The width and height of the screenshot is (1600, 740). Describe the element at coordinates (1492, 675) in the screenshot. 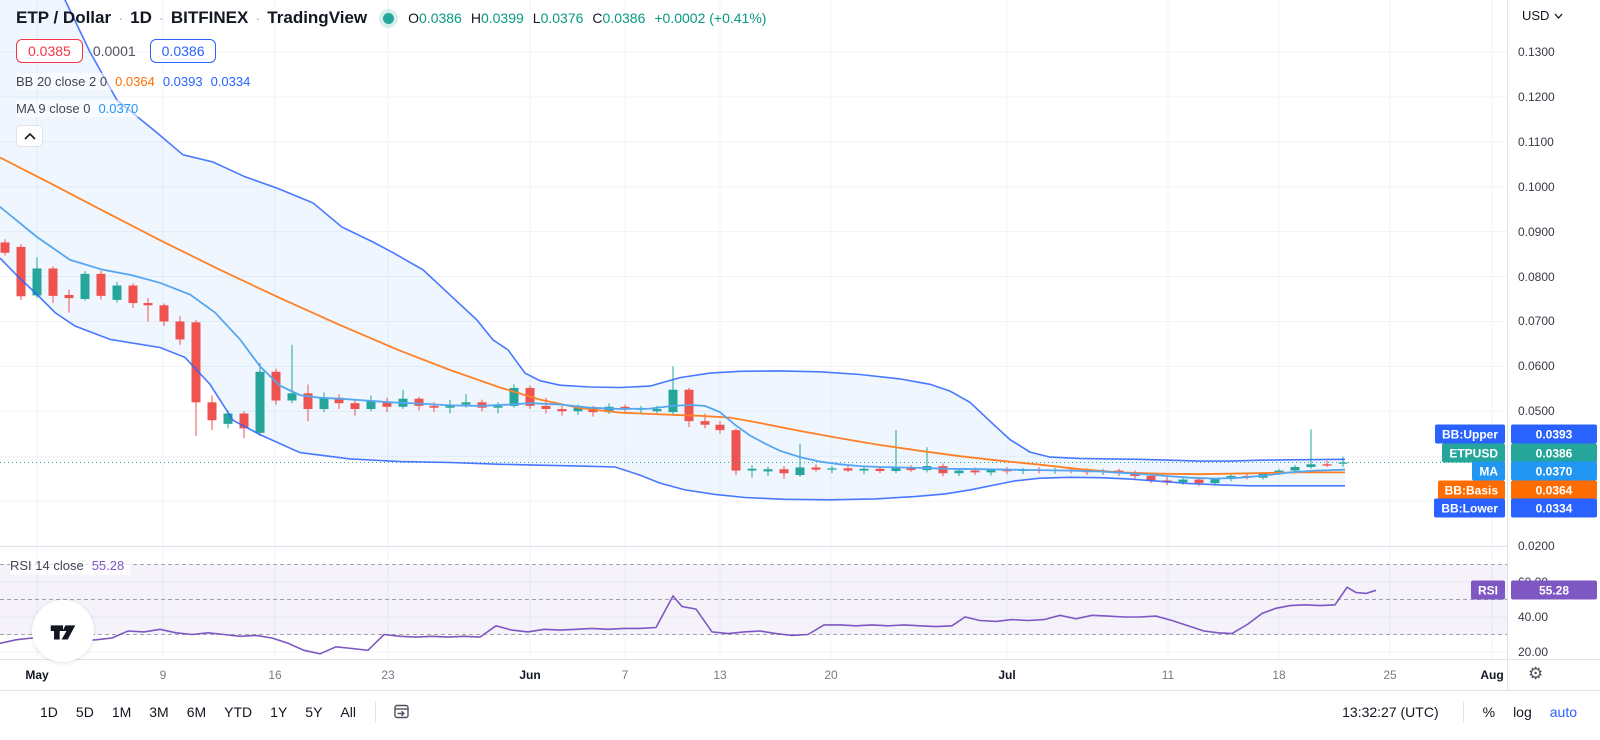

I see `time-axis-label: Aug` at that location.